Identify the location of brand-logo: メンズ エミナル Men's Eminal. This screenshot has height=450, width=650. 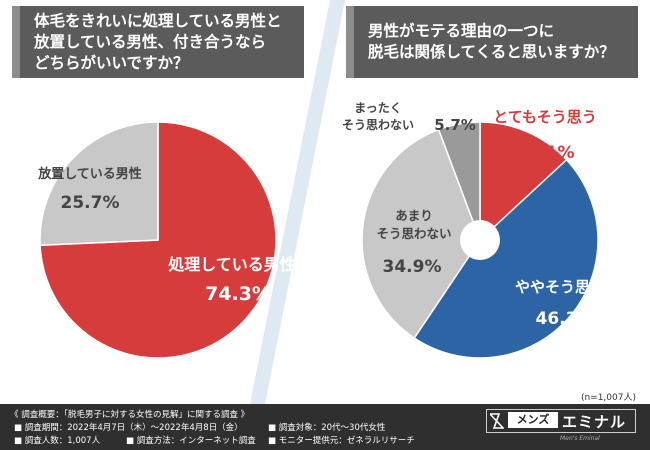
(561, 427).